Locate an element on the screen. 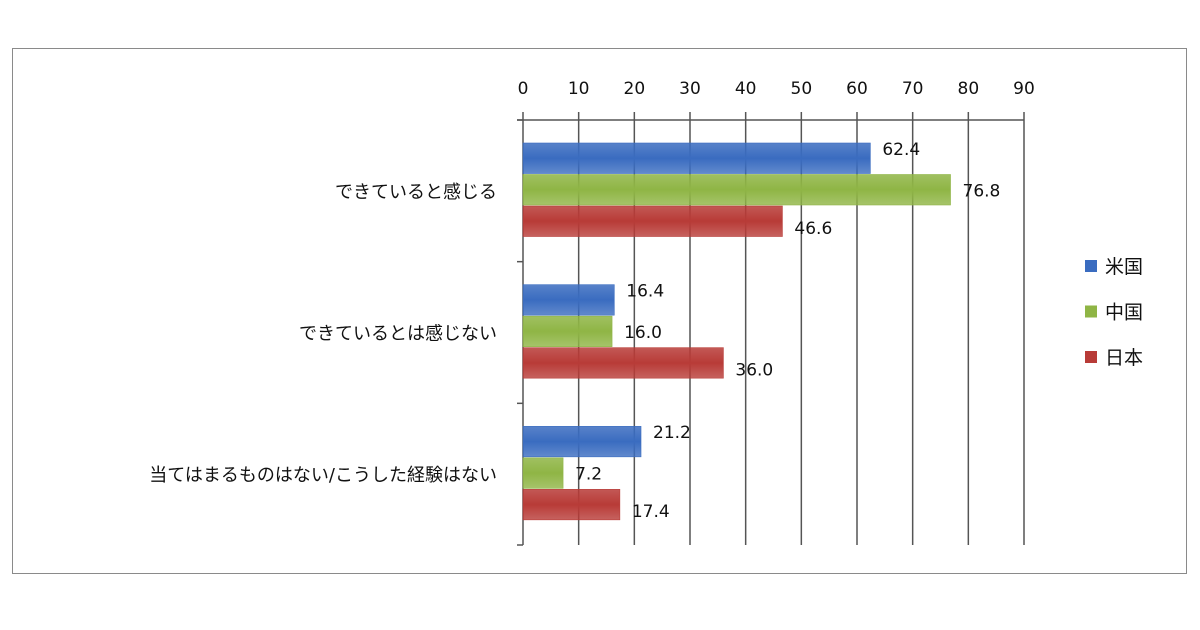 This screenshot has width=1200, height=630. data-label: 16.4 is located at coordinates (645, 291).